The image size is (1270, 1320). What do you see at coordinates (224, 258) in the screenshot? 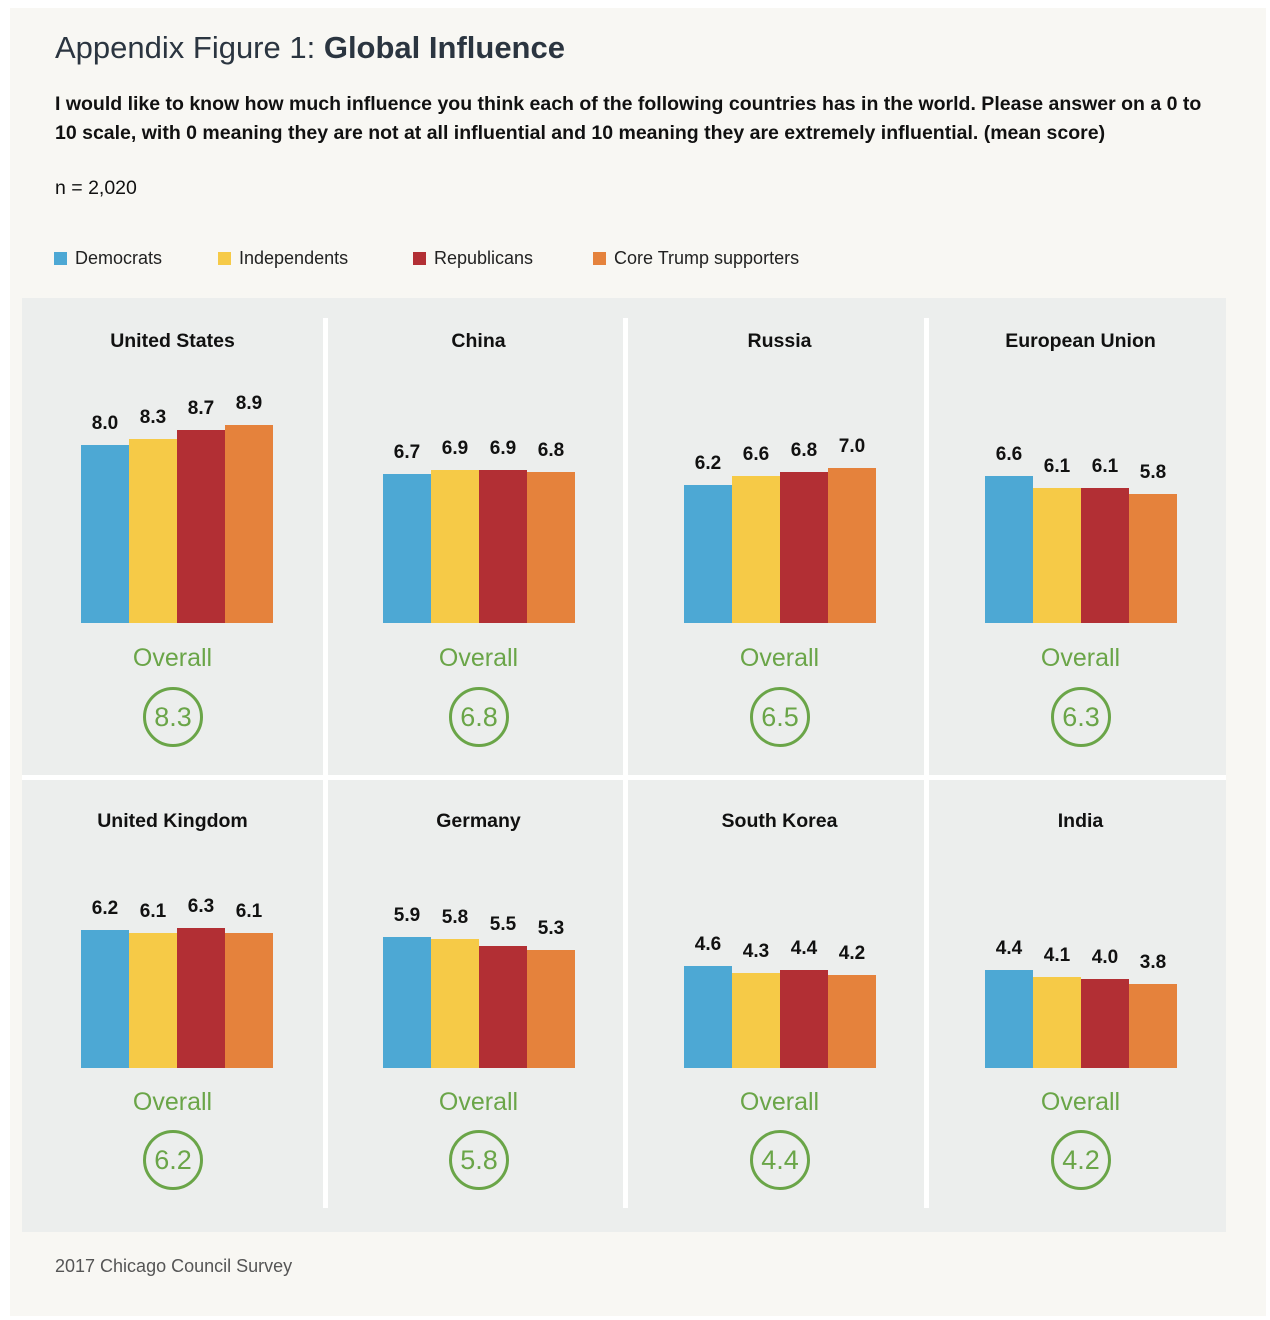
I see `legend-swatch-independents` at bounding box center [224, 258].